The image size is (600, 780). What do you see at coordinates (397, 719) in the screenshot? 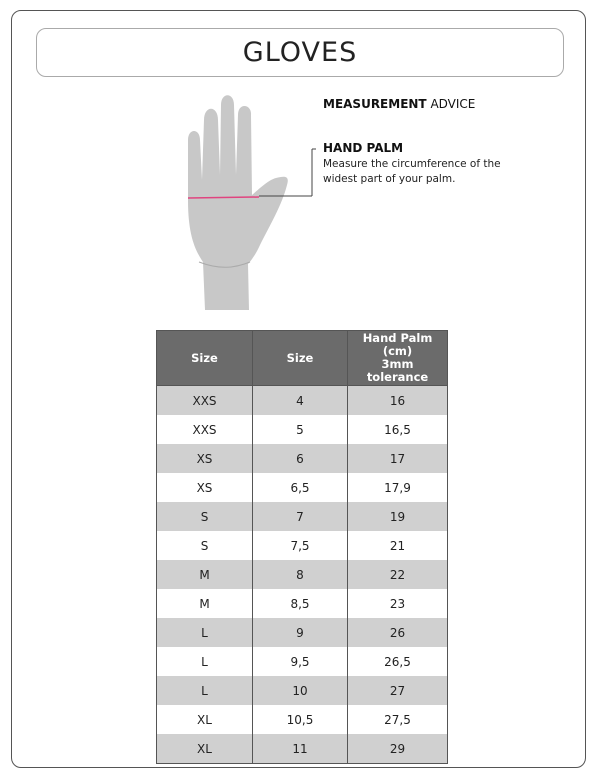
I see `hand-palm-cell: 27,5` at bounding box center [397, 719].